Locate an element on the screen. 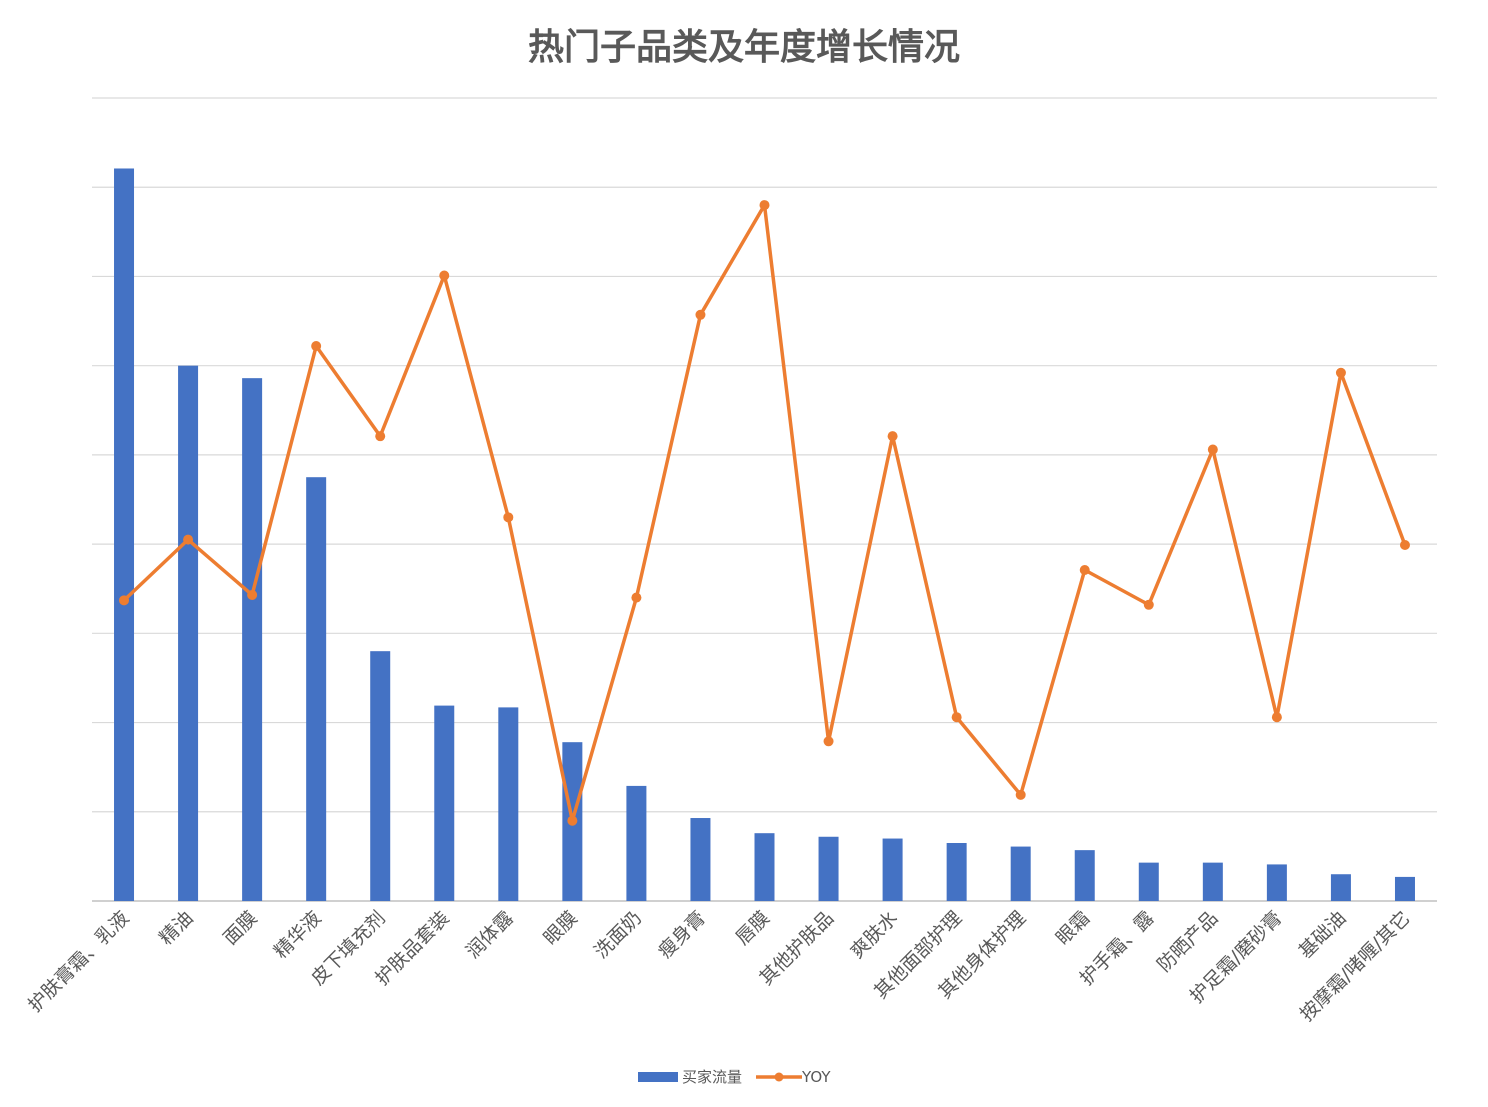 The image size is (1488, 1107). x-tick-label: 护肤膏霜、乳液 is located at coordinates (78, 961).